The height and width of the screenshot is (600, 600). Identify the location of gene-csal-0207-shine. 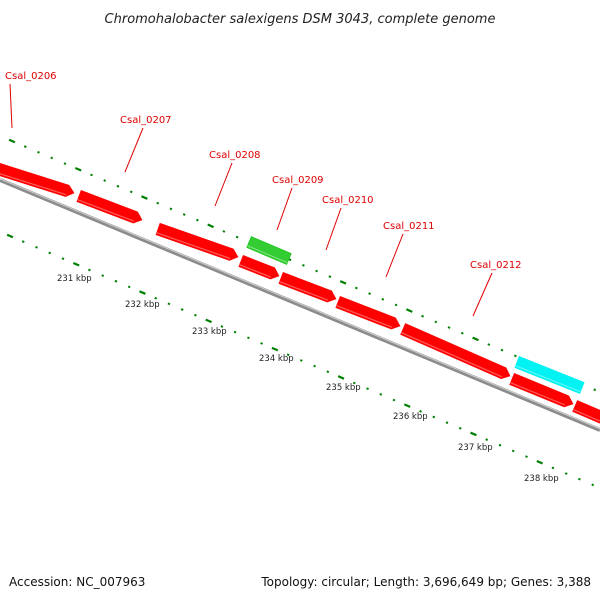
(106, 210).